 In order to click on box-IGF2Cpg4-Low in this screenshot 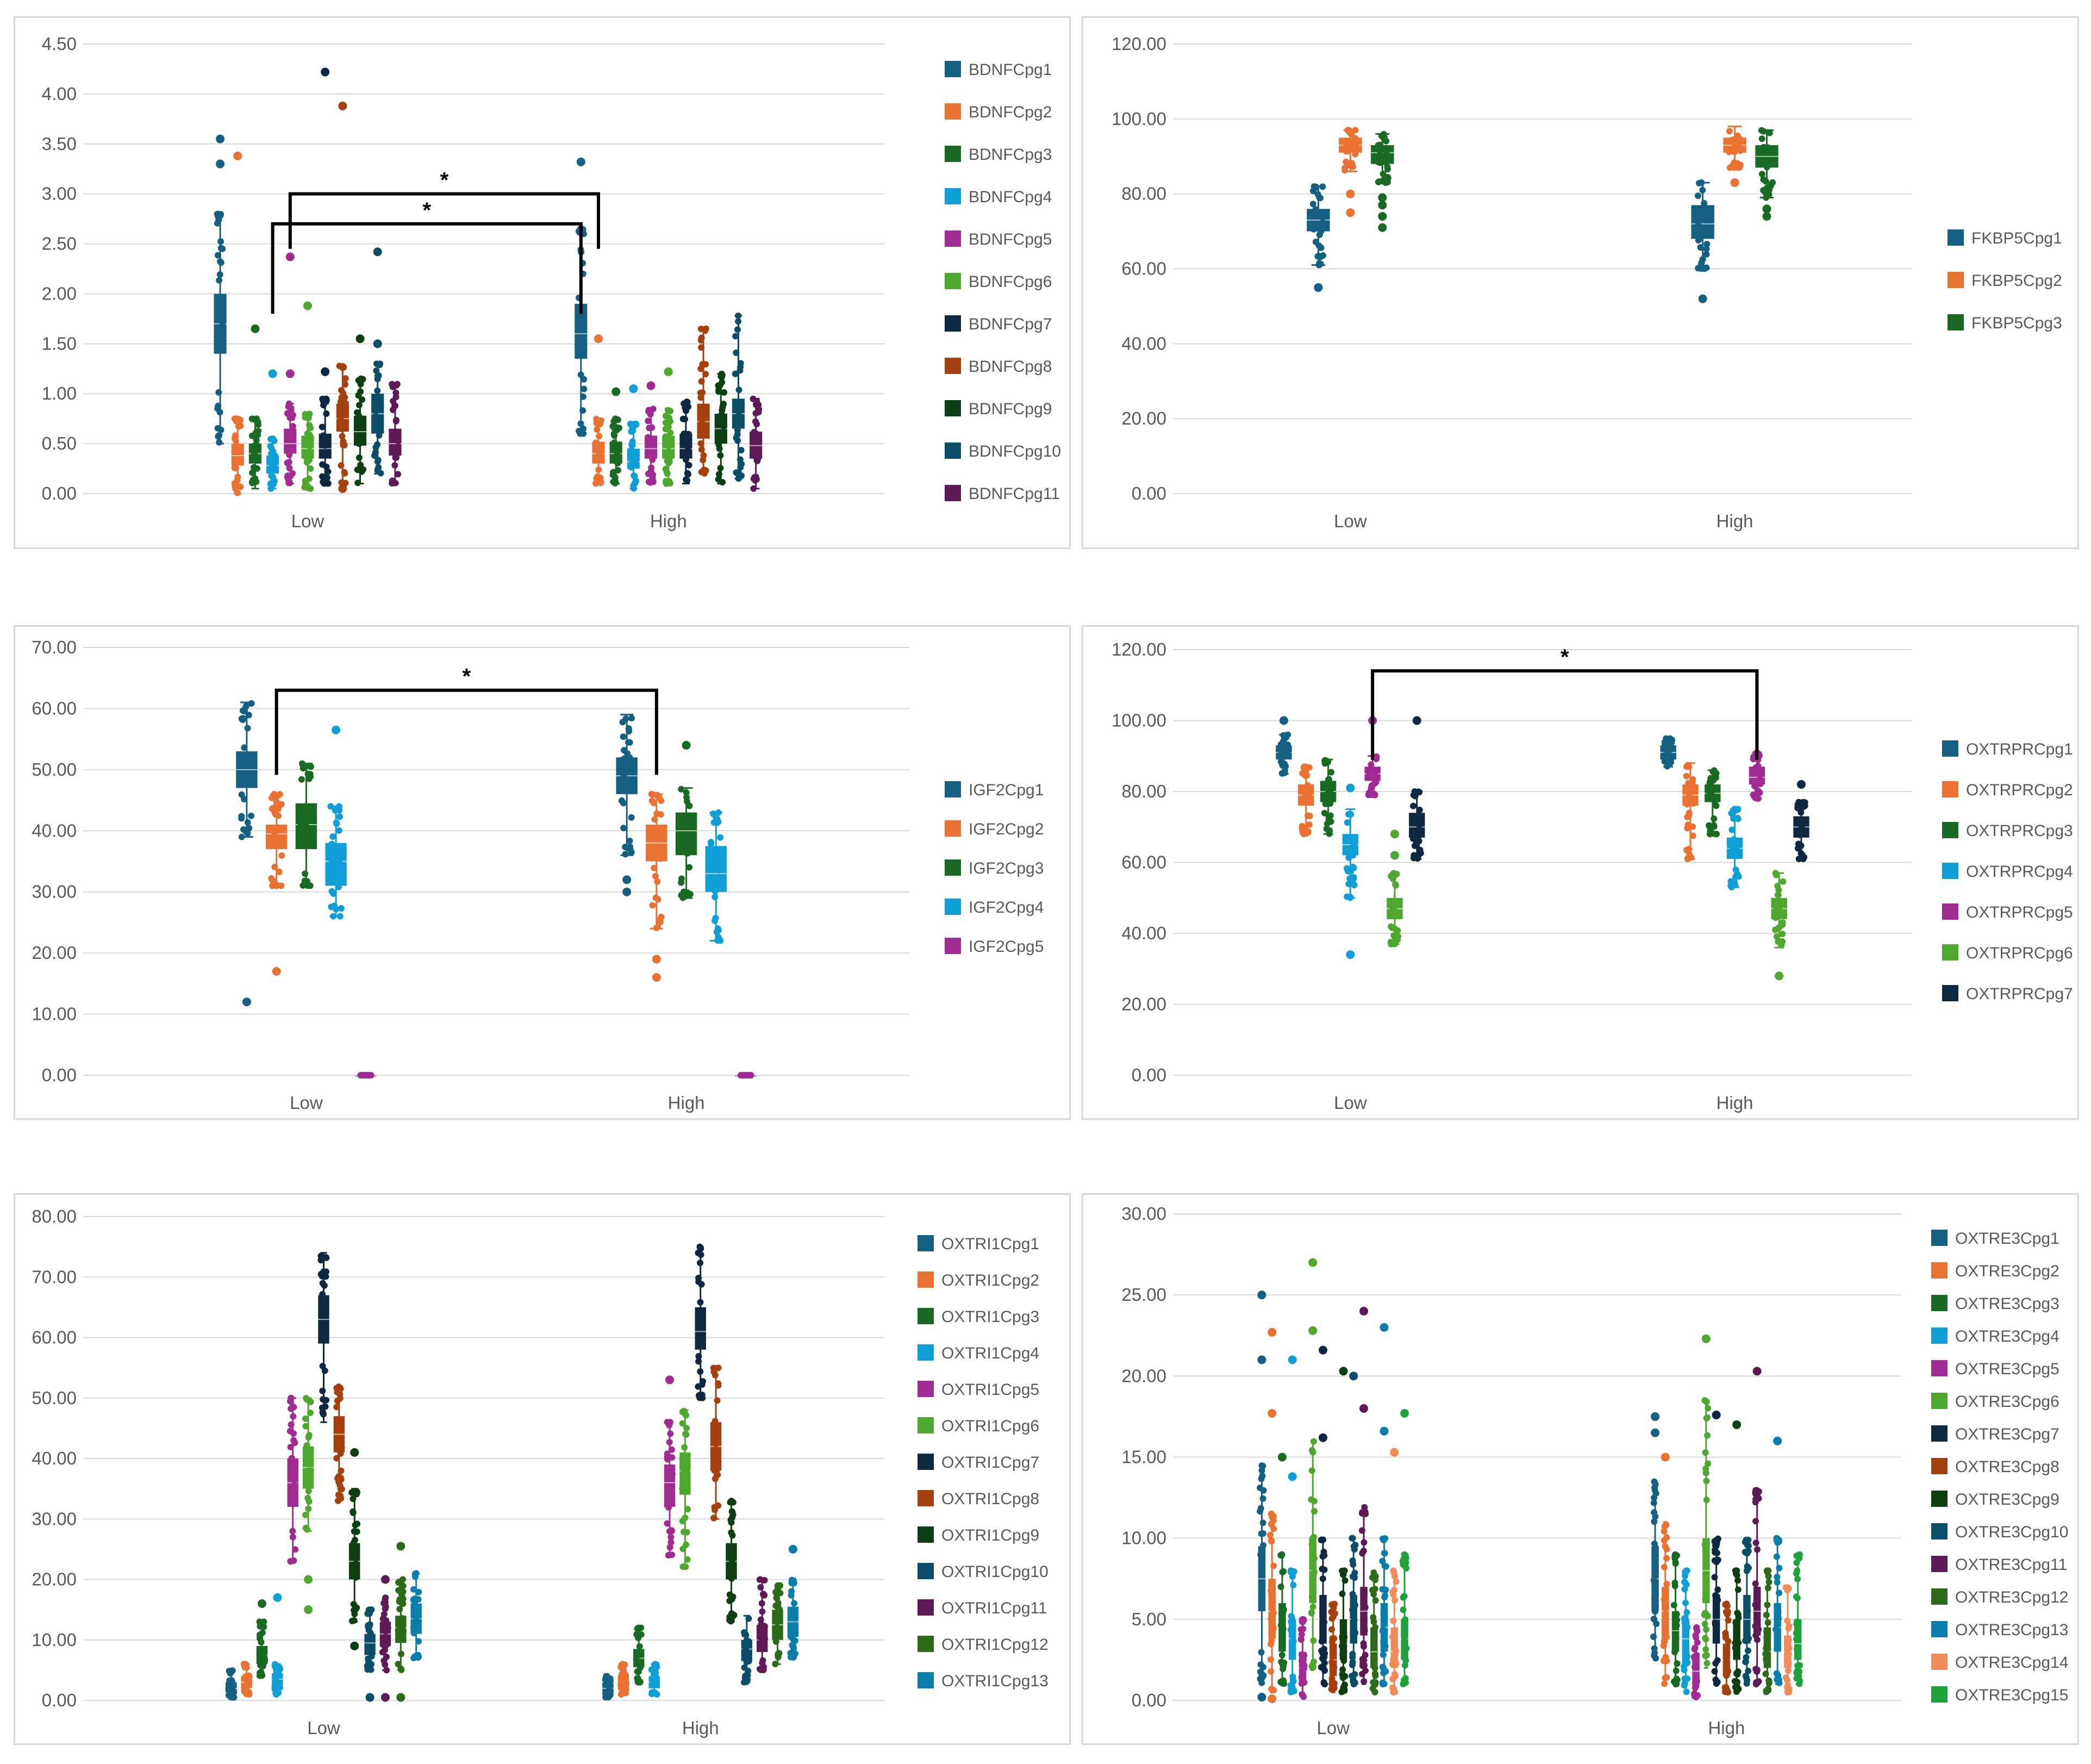, I will do `click(336, 823)`.